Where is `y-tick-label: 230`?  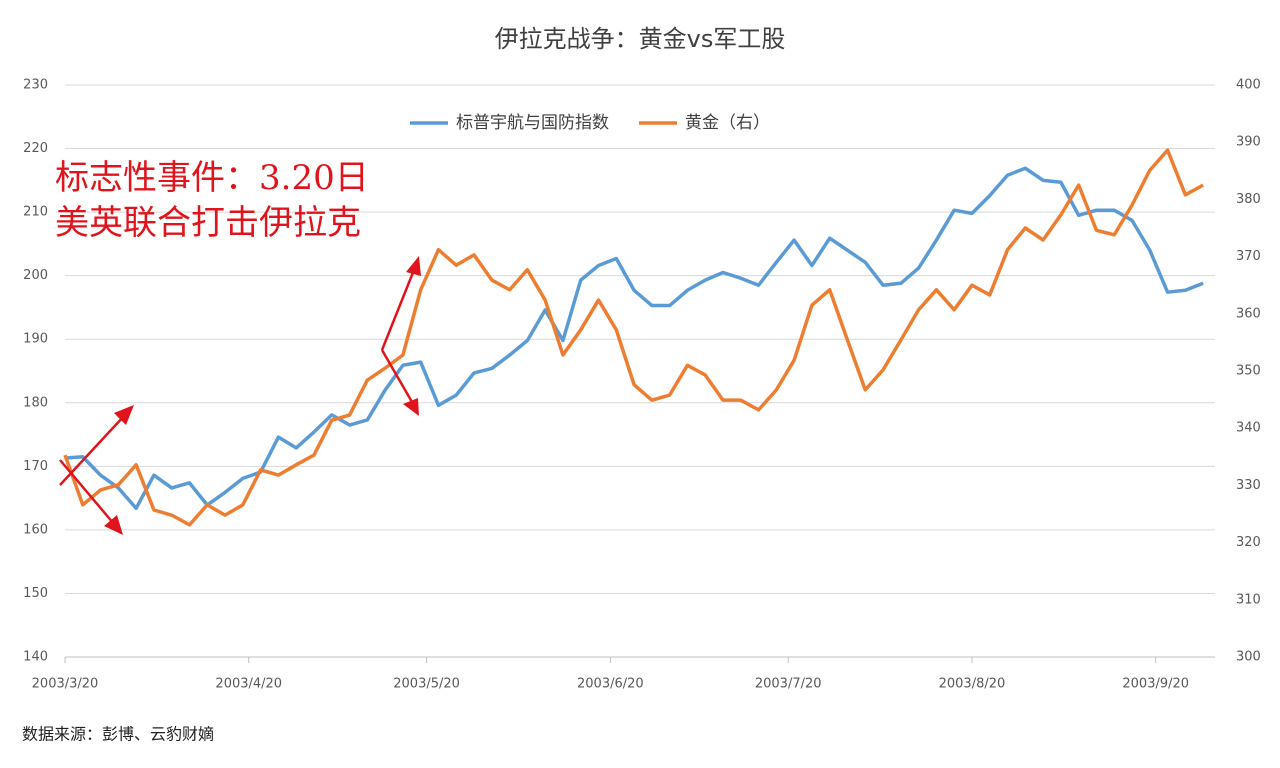 y-tick-label: 230 is located at coordinates (35, 85).